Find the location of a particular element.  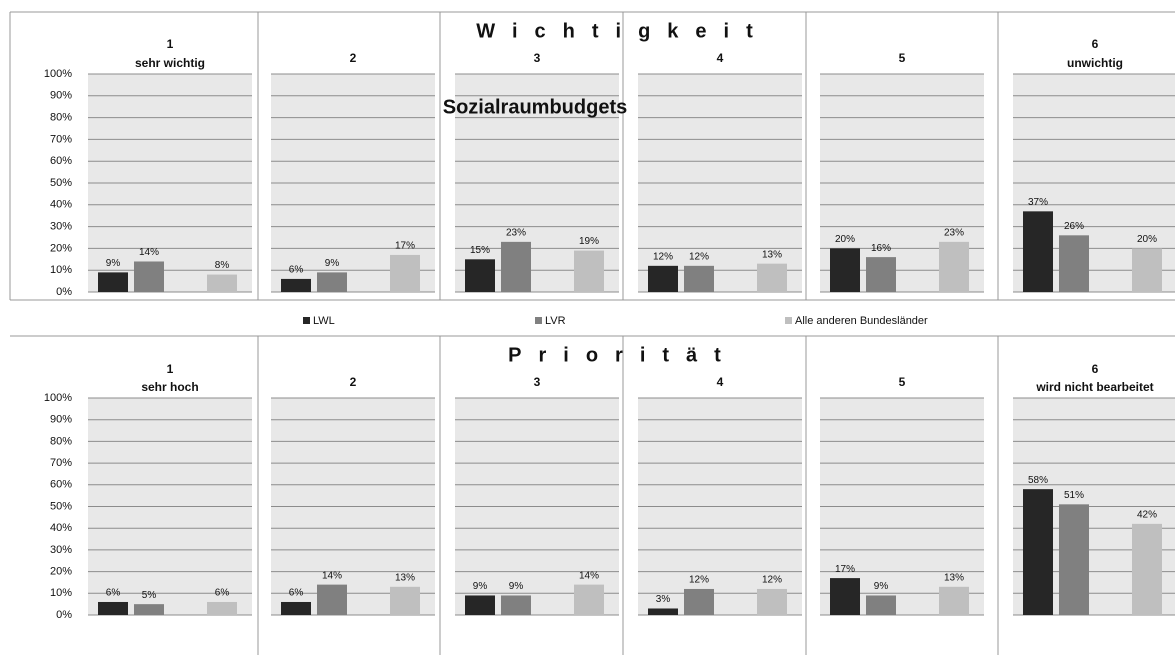

row-title: Wichtigkeit is located at coordinates (623, 31).